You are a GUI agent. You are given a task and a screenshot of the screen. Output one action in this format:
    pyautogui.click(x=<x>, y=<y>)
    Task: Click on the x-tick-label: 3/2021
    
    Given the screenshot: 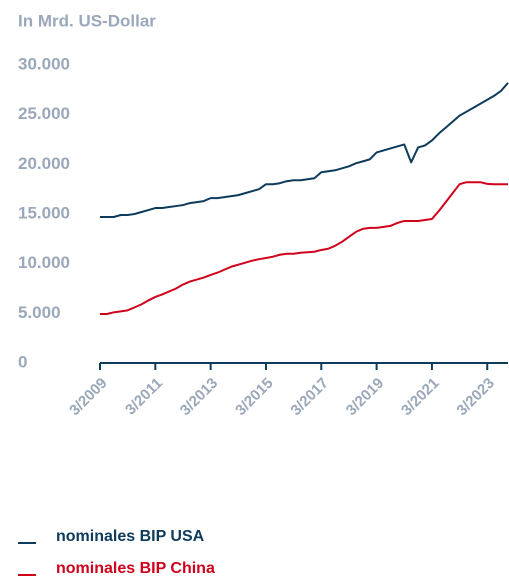 What is the action you would take?
    pyautogui.click(x=420, y=397)
    